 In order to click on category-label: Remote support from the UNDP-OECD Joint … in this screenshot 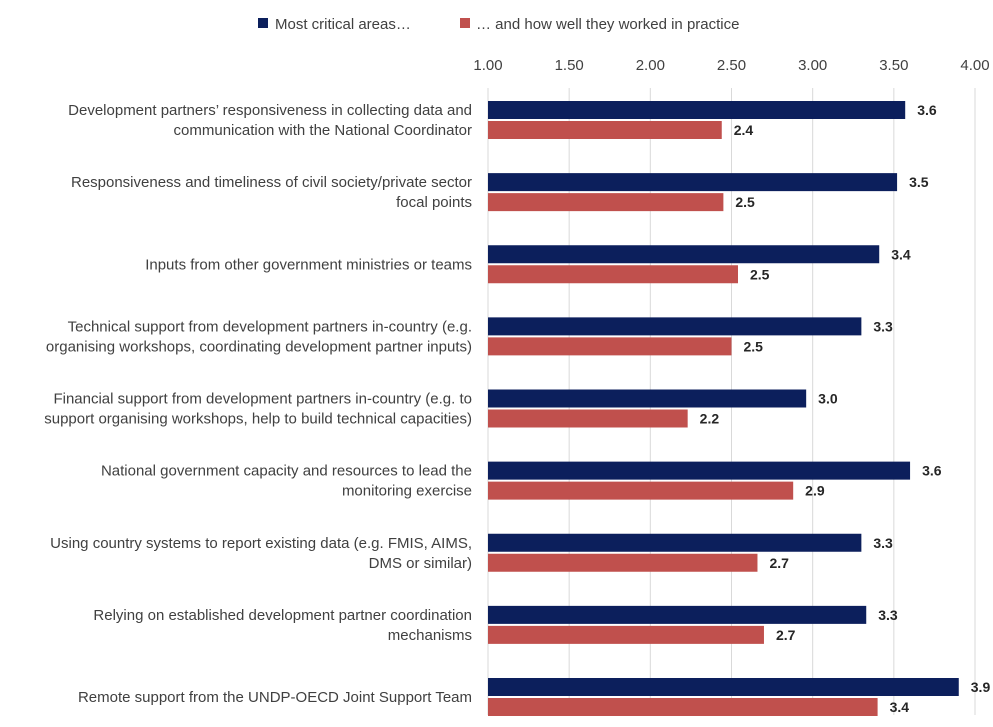, I will do `click(275, 697)`.